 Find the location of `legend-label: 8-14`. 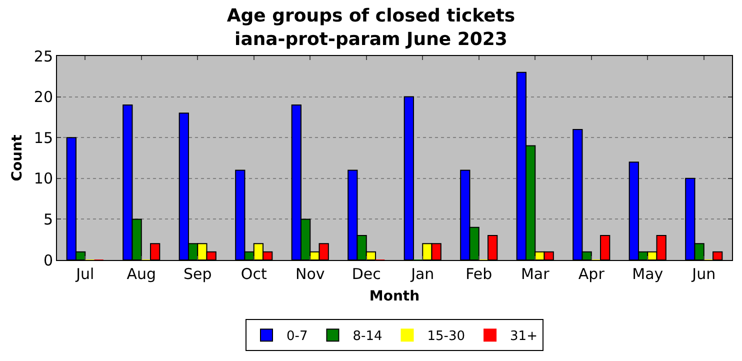

legend-label: 8-14 is located at coordinates (367, 336).